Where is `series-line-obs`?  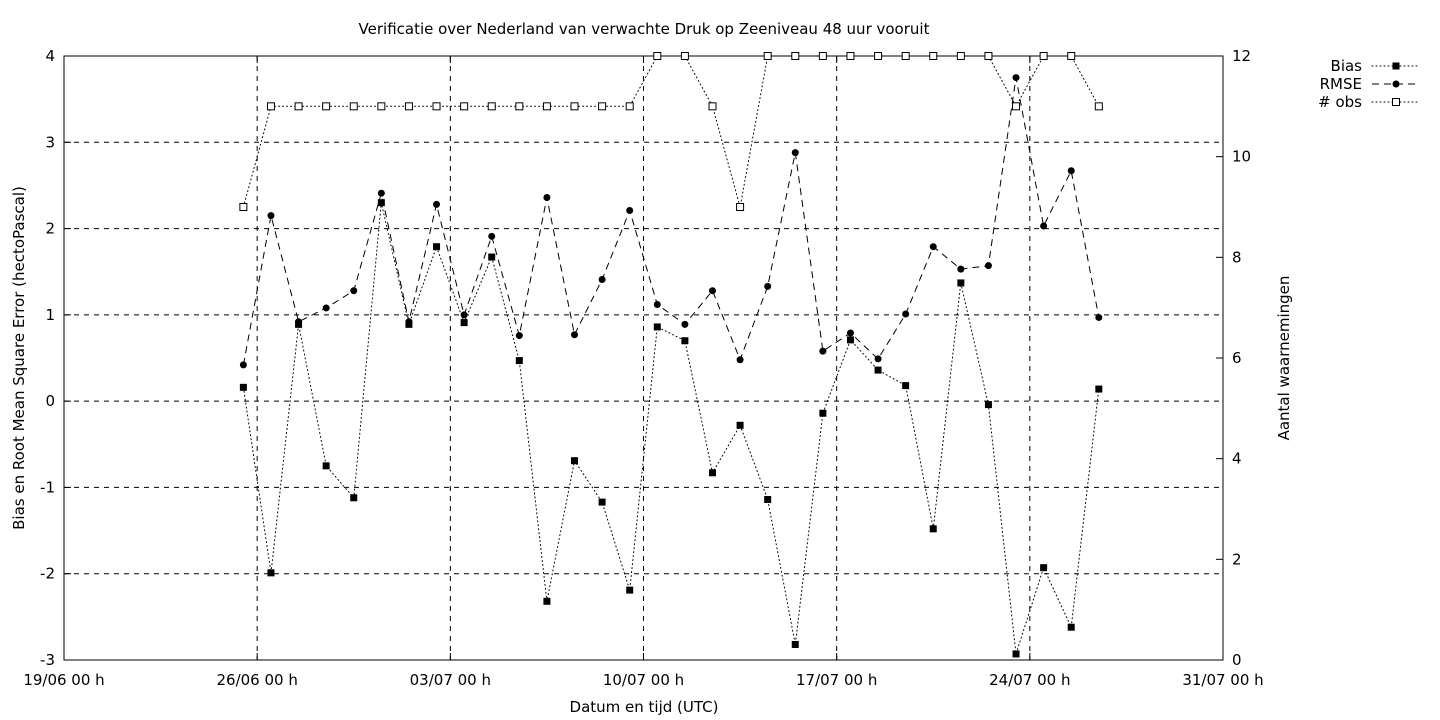
series-line-obs is located at coordinates (671, 131).